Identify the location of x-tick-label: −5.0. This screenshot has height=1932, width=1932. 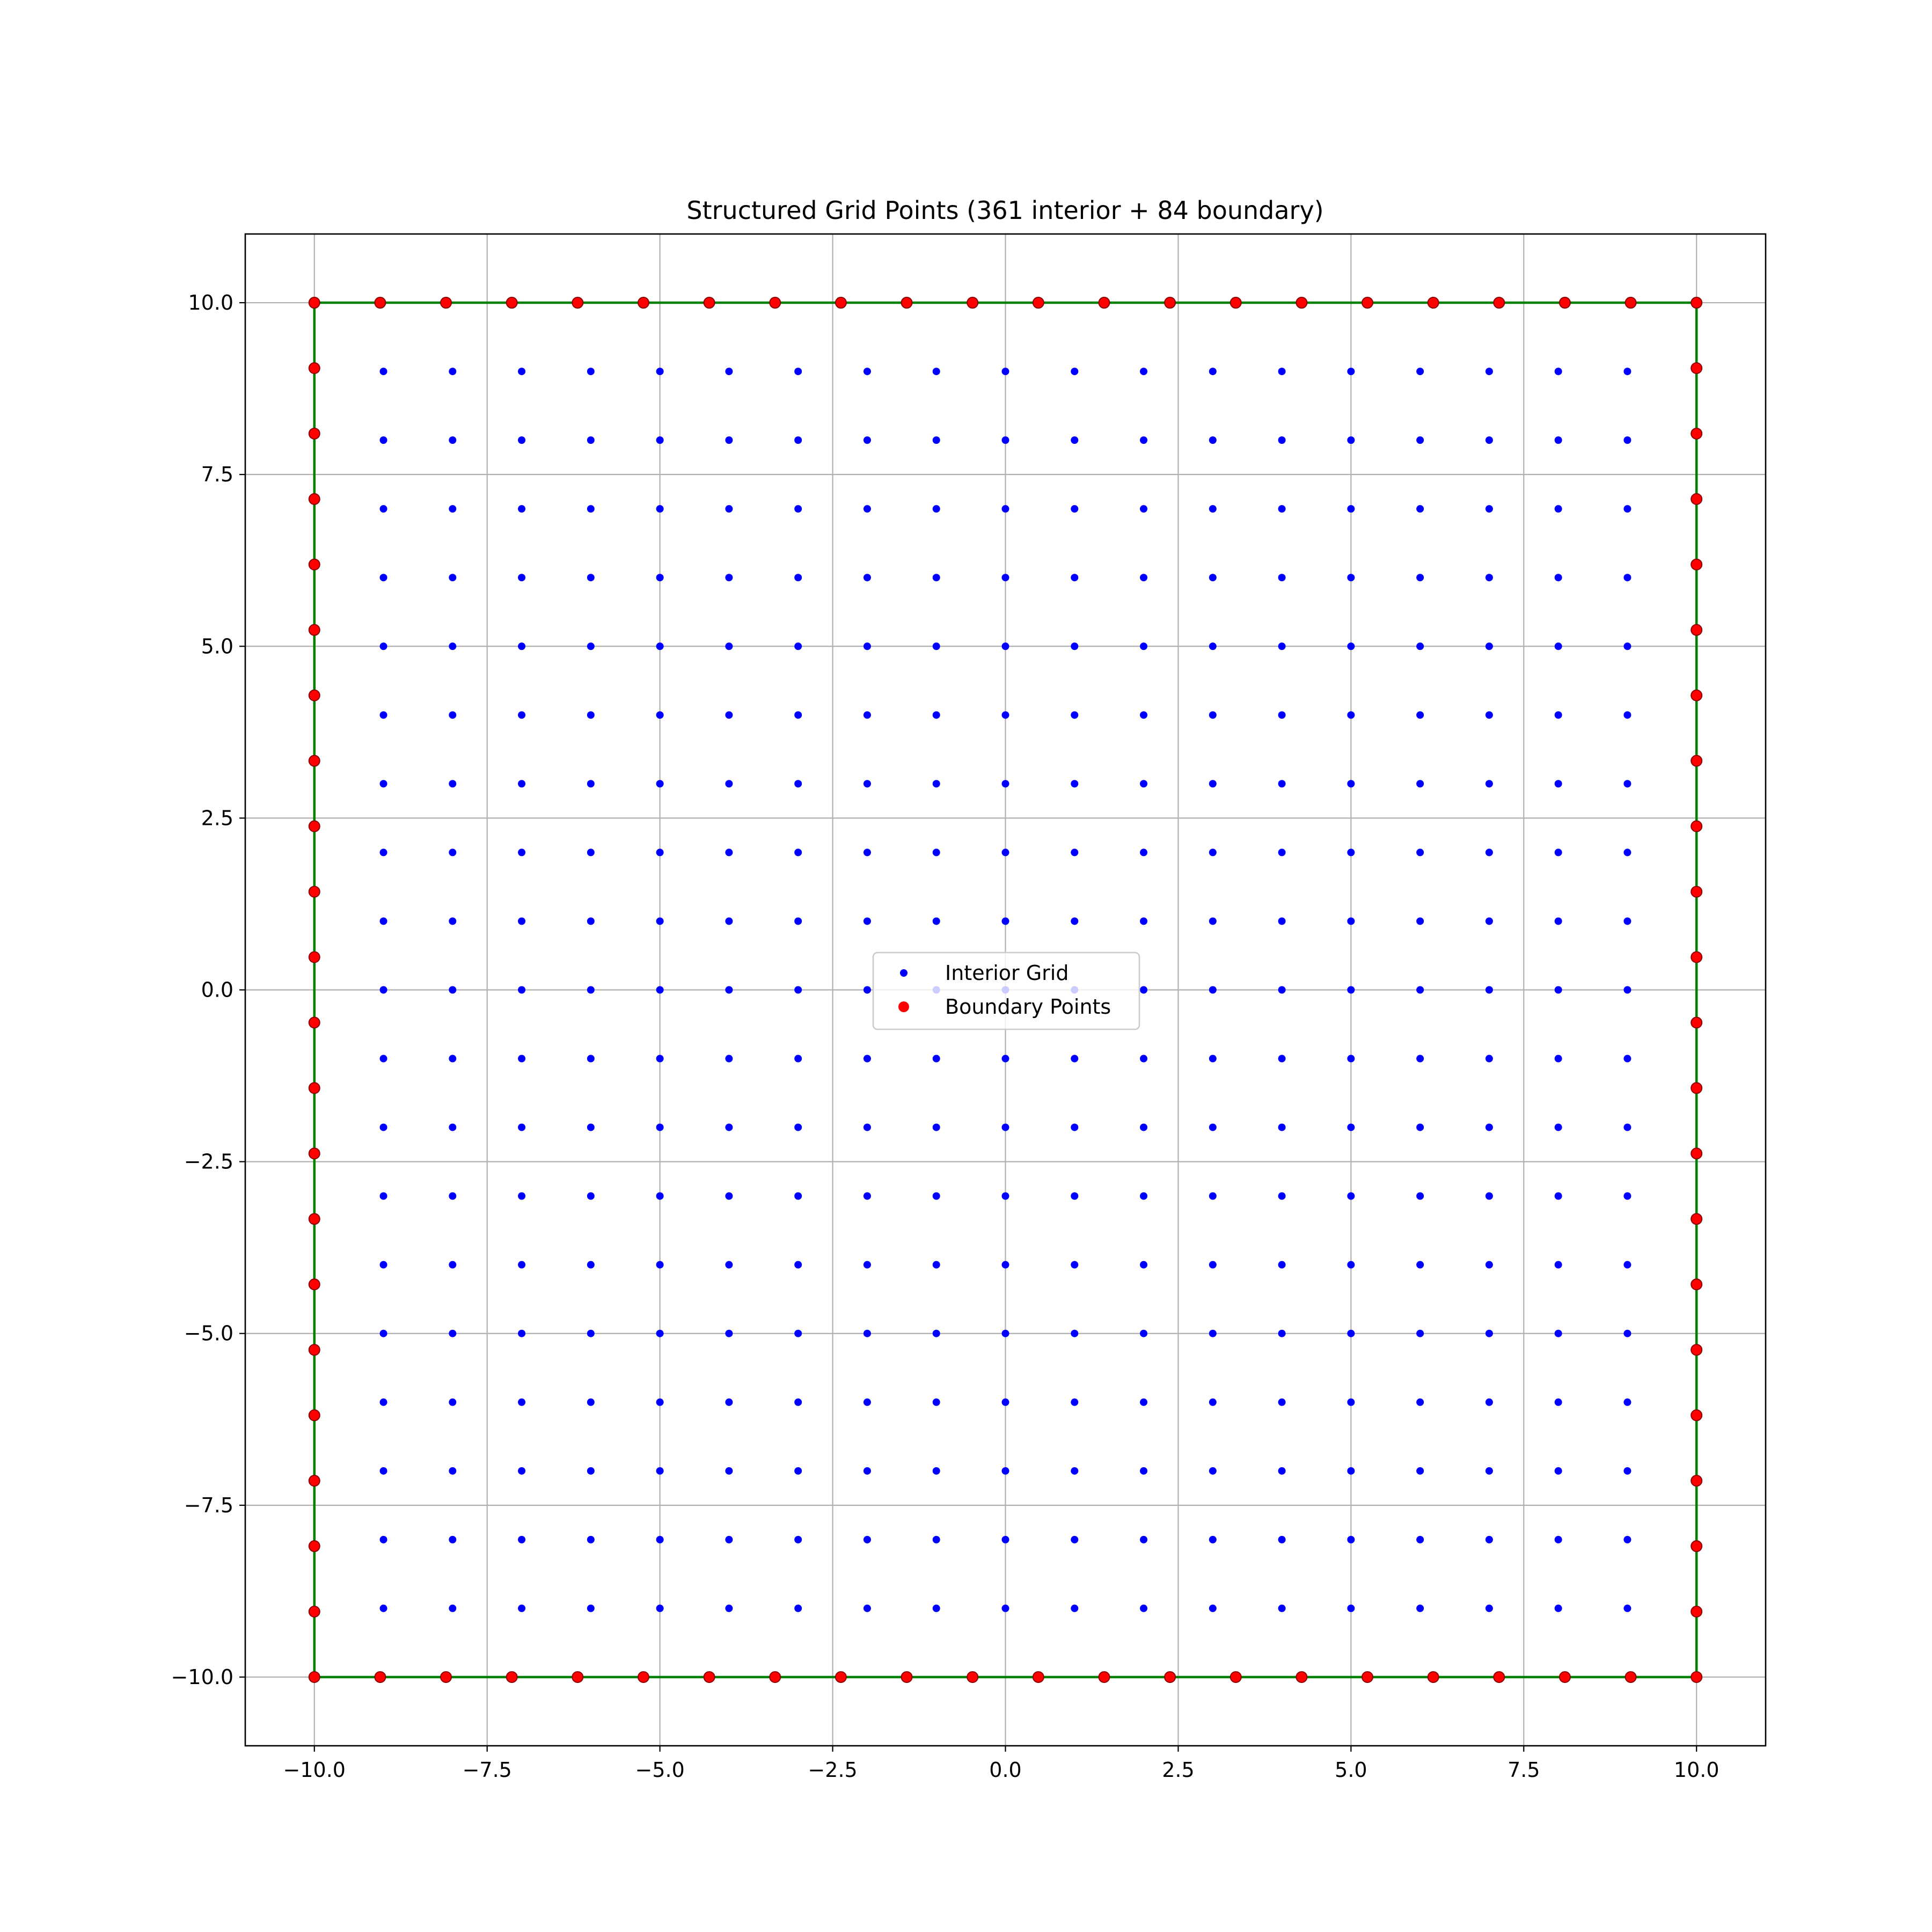
(659, 1770).